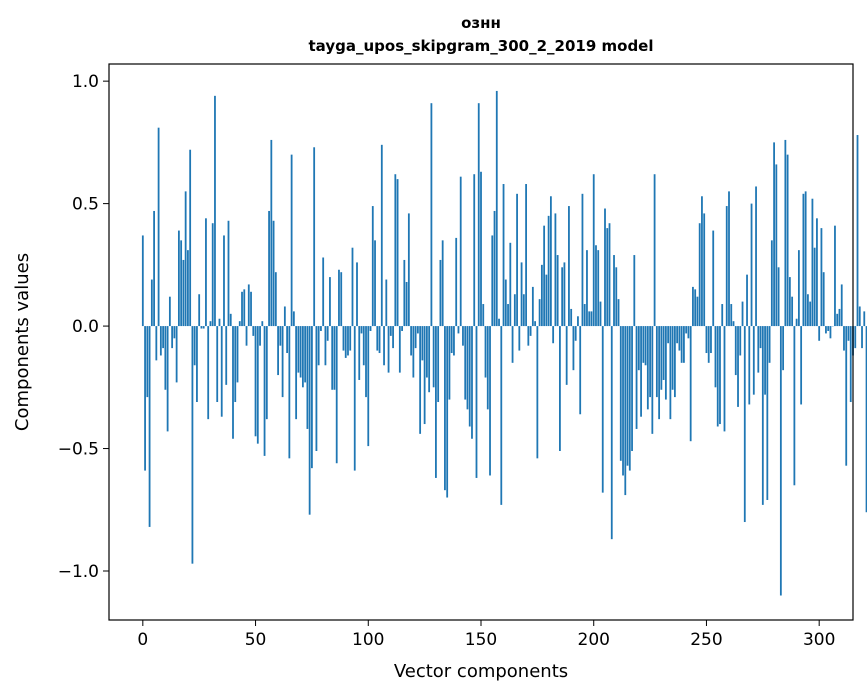 Image resolution: width=867 pixels, height=696 pixels. Describe the element at coordinates (85, 205) in the screenshot. I see `y-tick-label: 0.5` at that location.